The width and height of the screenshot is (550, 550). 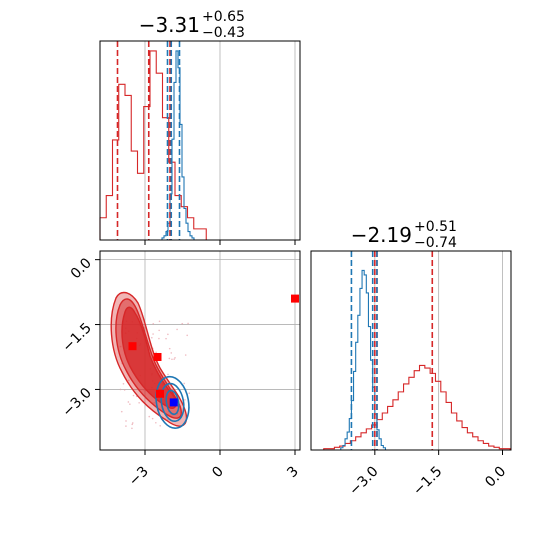 I want to click on title-top-left: −3.31 +0.65 −0.43, so click(x=192, y=25).